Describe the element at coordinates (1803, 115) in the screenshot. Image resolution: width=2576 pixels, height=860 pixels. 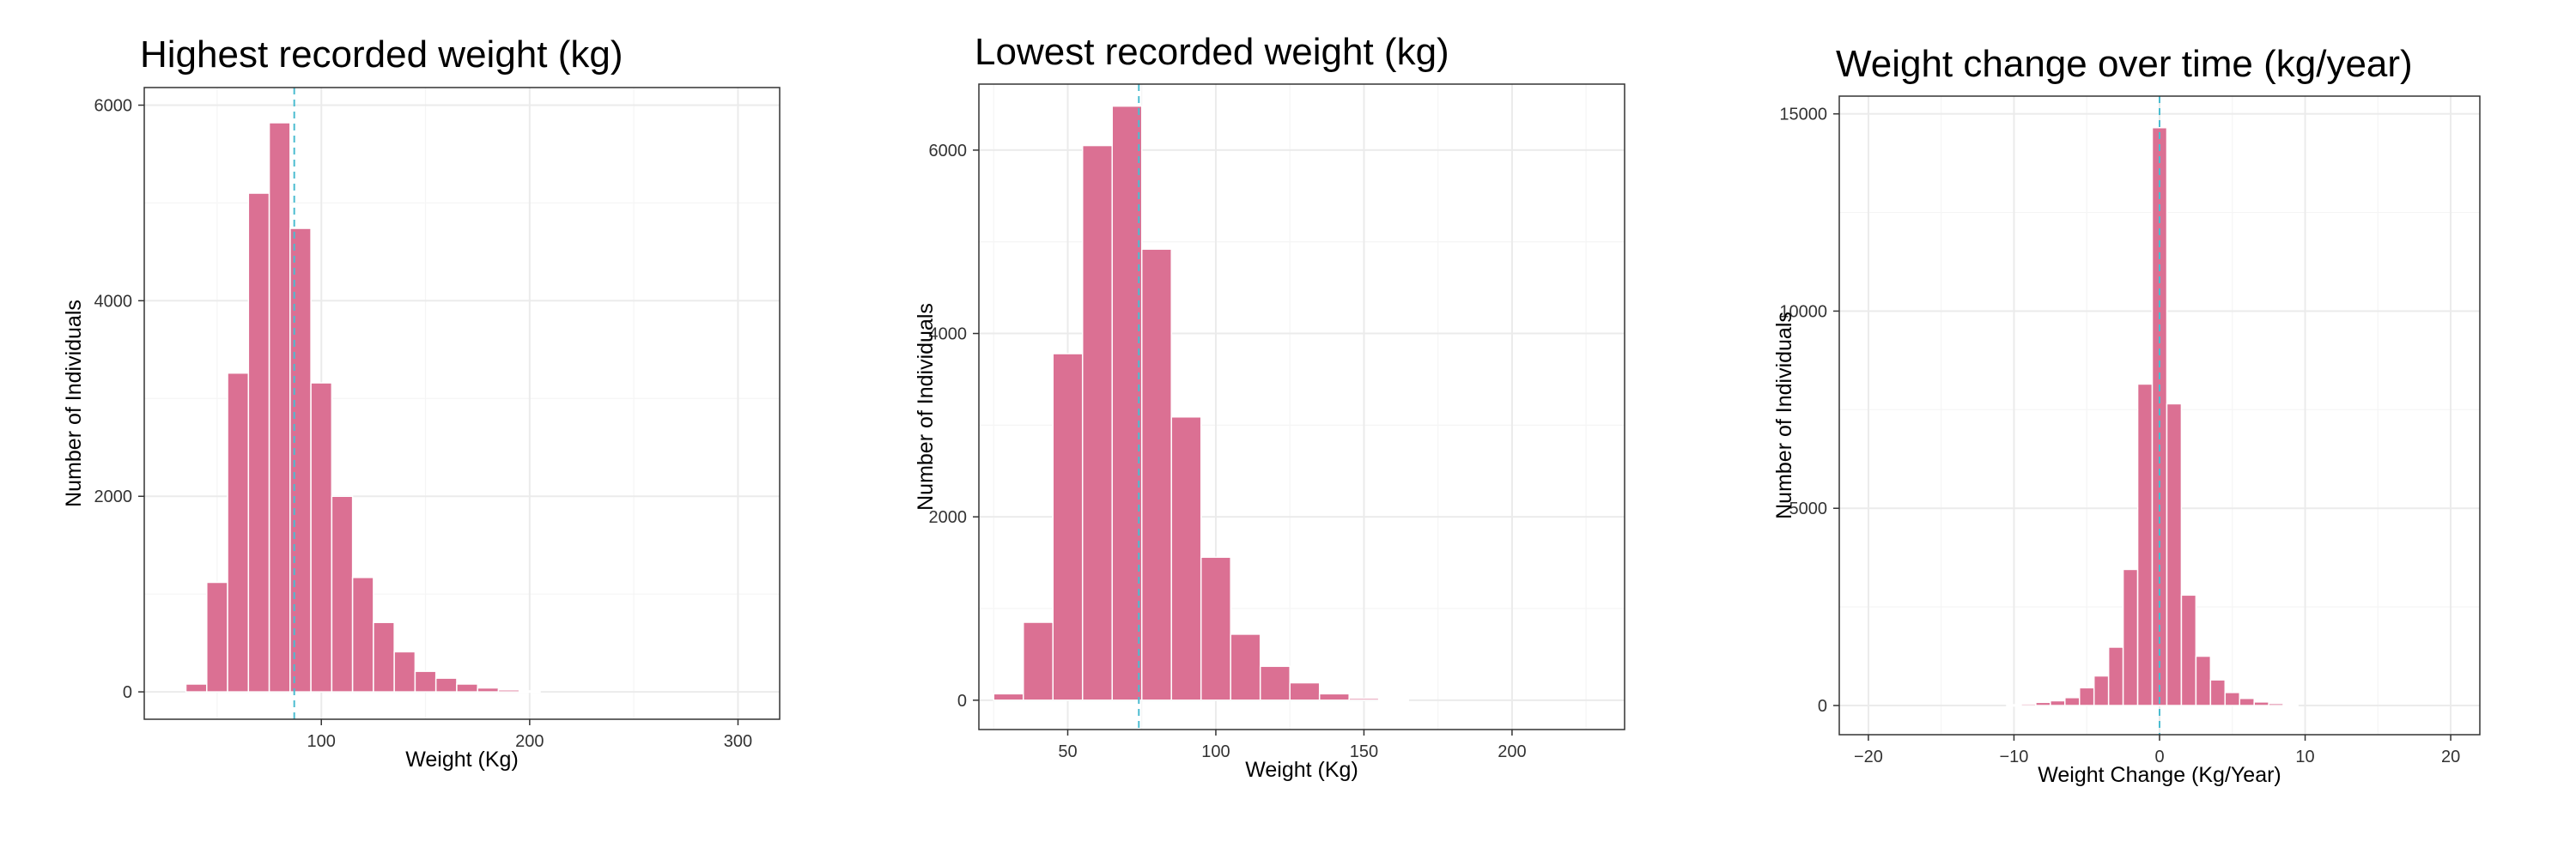
I see `y-tick-label: 15000` at that location.